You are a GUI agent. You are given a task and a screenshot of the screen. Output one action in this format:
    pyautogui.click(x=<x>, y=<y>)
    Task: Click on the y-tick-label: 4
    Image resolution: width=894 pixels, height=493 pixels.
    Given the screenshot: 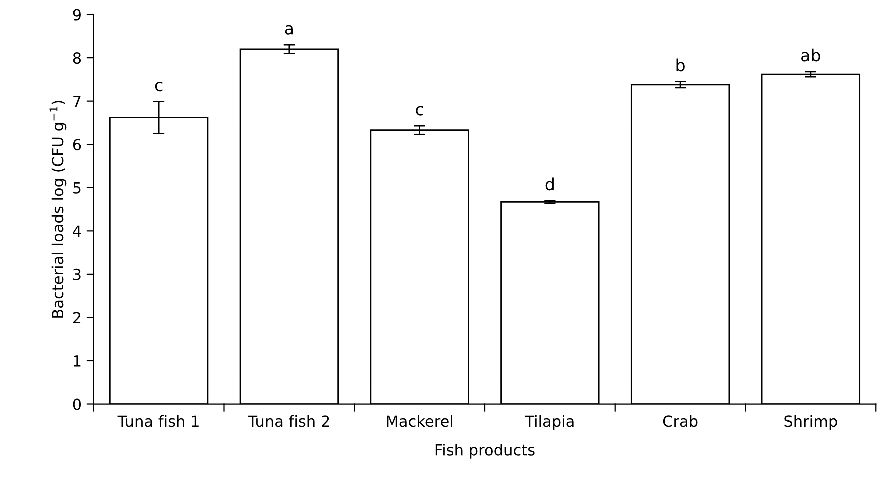 What is the action you would take?
    pyautogui.click(x=77, y=231)
    